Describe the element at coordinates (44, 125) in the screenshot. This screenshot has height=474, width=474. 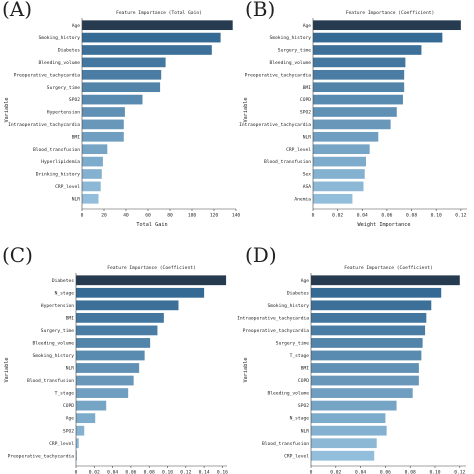
I see `y-tick-label: Intraoperative_tachycardia` at that location.